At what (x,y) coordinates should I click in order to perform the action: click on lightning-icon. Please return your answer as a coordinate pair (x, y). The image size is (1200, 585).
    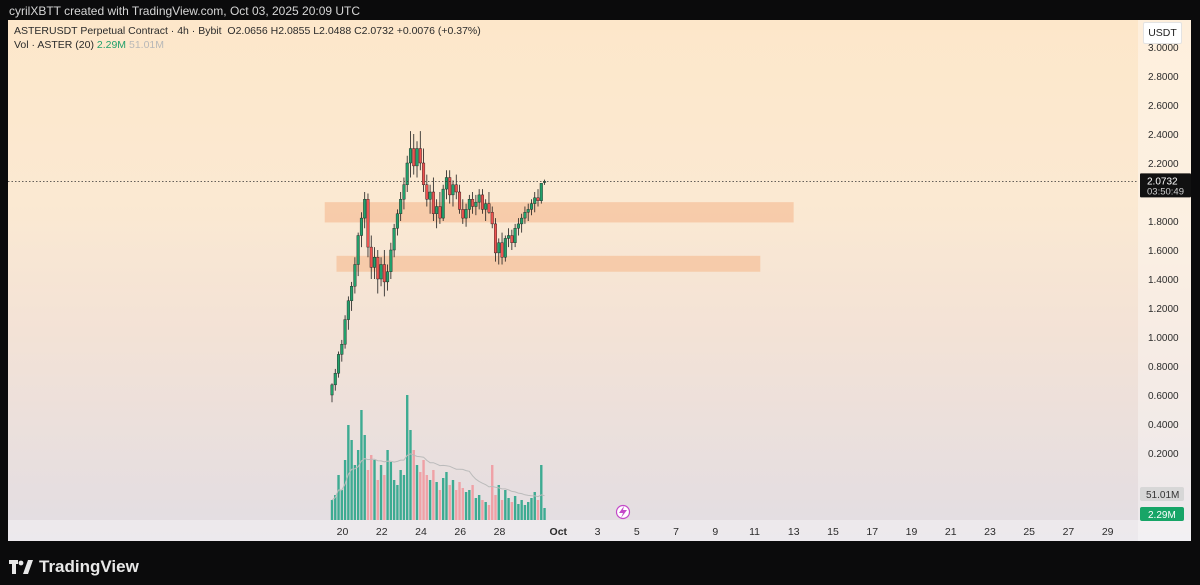
    Looking at the image, I should click on (623, 512).